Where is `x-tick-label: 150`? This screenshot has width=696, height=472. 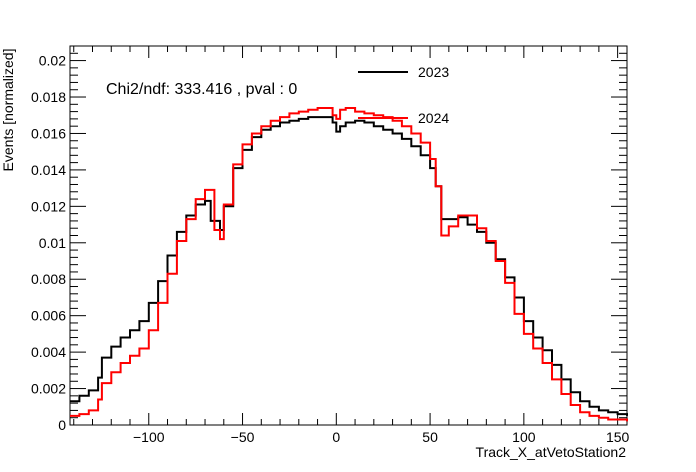
x-tick-label: 150 is located at coordinates (618, 437).